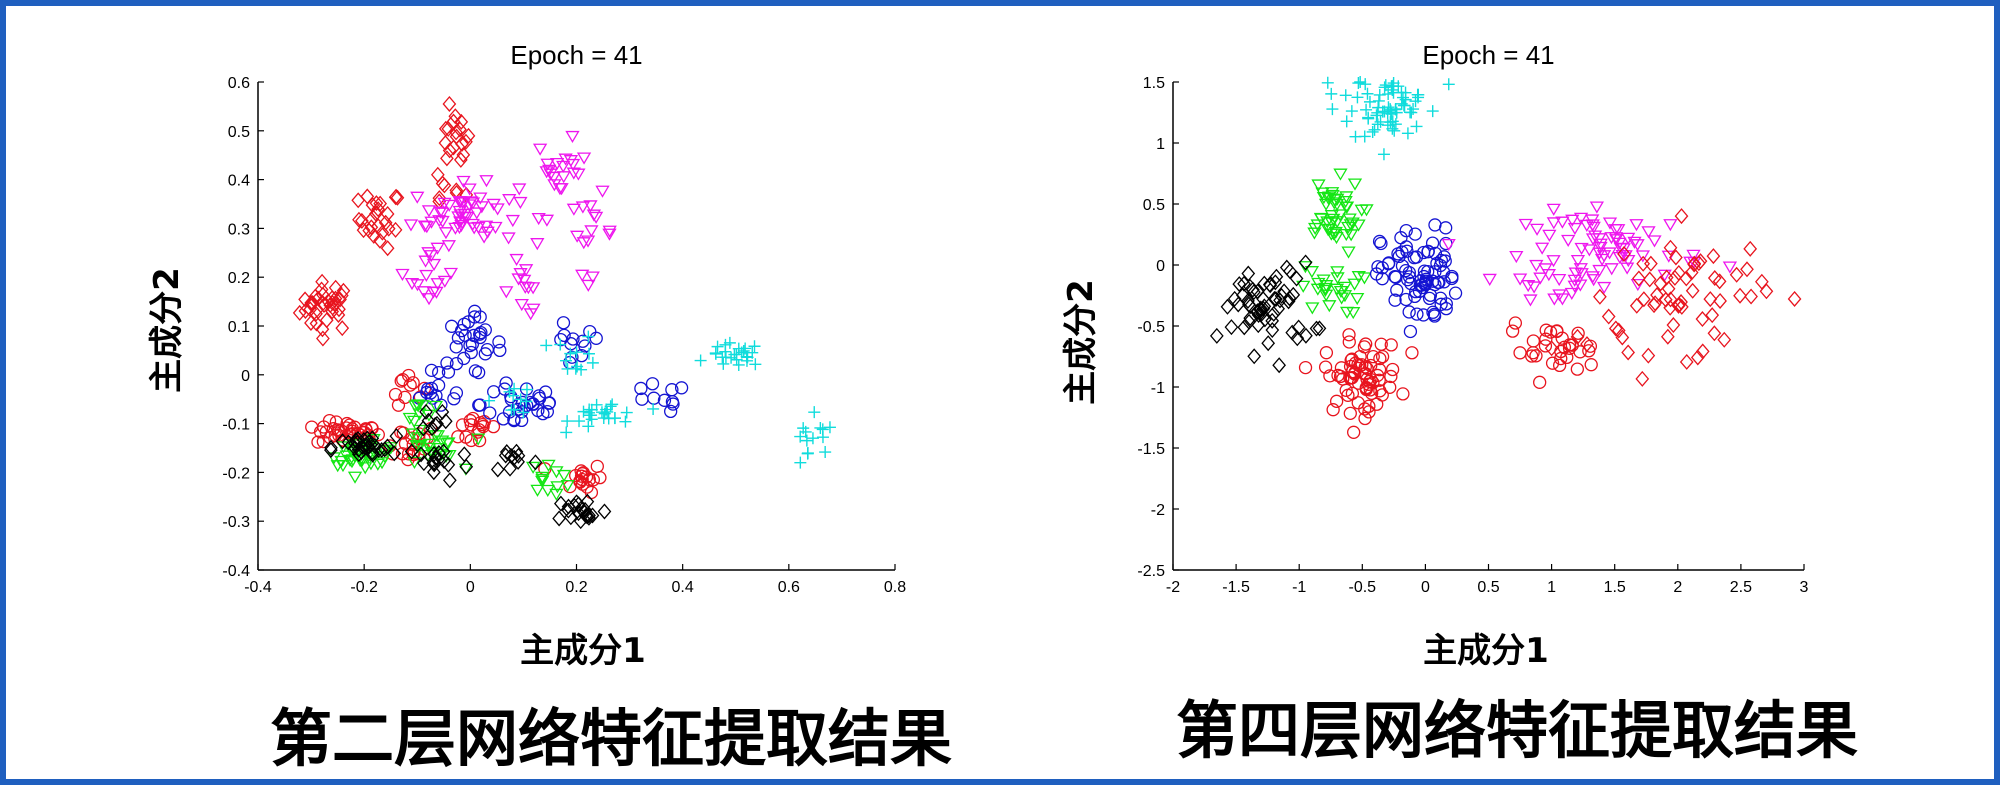  Describe the element at coordinates (258, 587) in the screenshot. I see `p1-x-tick-label: -0.4` at that location.